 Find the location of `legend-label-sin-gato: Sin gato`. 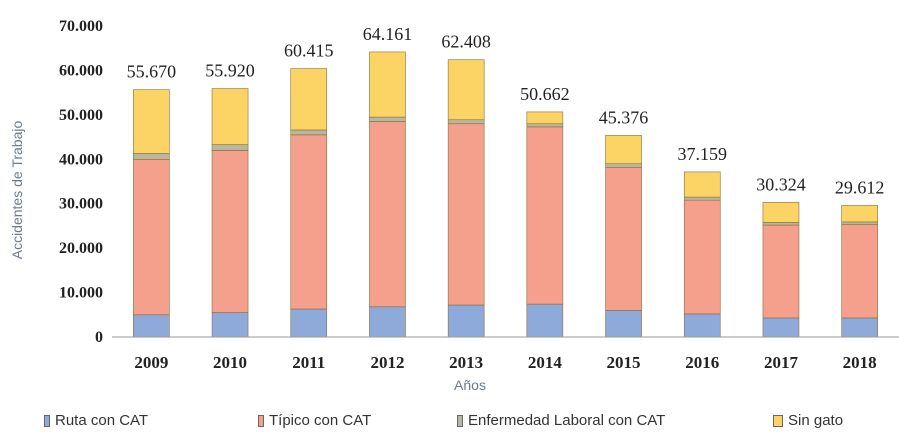

legend-label-sin-gato: Sin gato is located at coordinates (816, 420).